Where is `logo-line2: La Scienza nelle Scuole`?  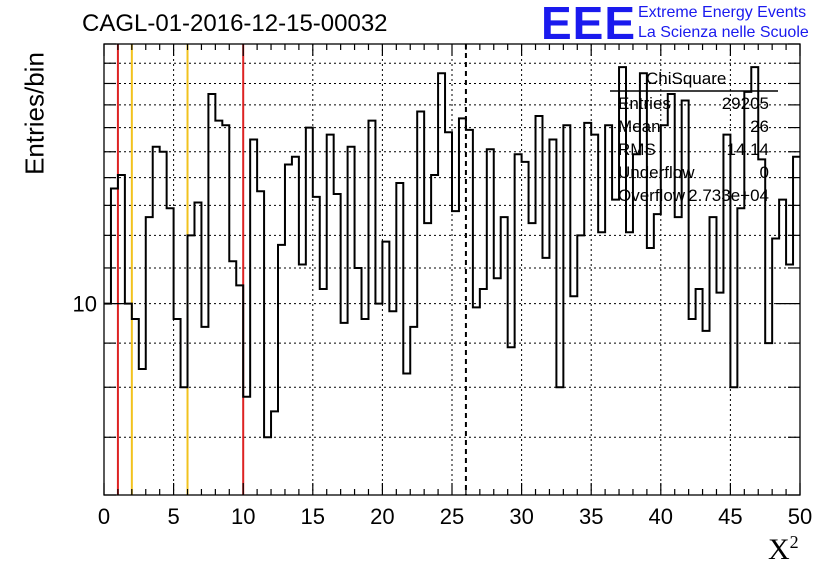 logo-line2: La Scienza nelle Scuole is located at coordinates (723, 32).